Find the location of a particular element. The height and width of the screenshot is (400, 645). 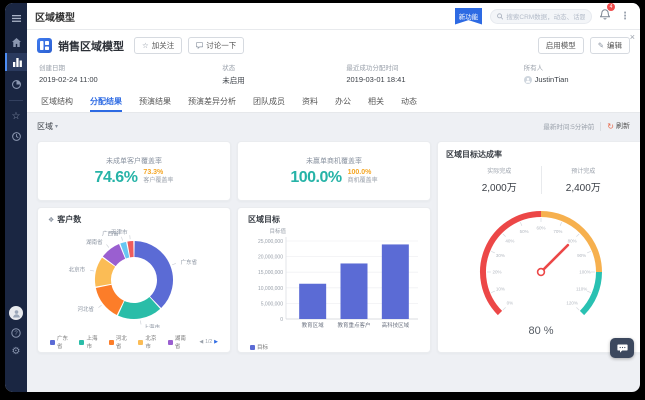

gauge-tick-label: 70% is located at coordinates (557, 231).